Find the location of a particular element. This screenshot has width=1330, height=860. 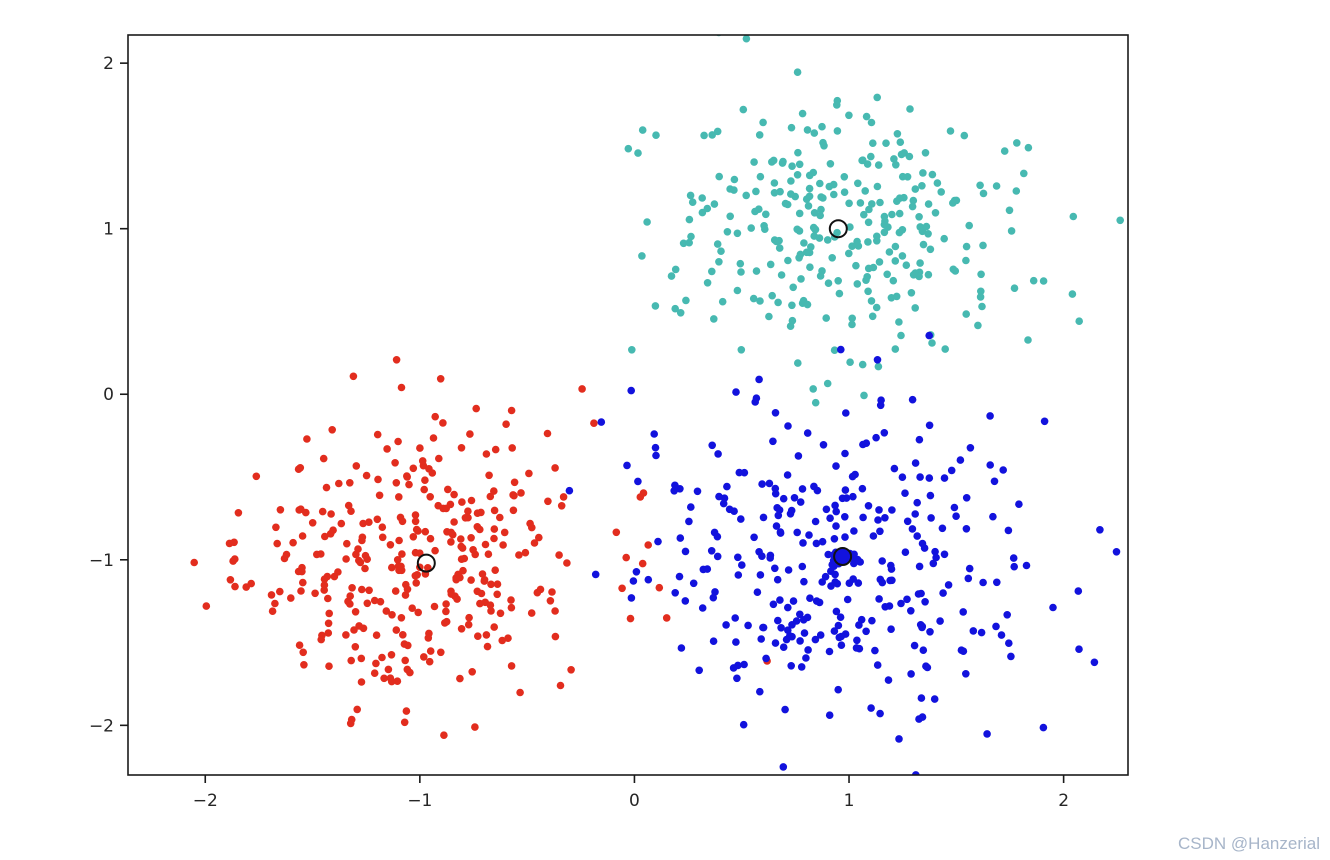

y-tick-label: −1 is located at coordinates (101, 561).